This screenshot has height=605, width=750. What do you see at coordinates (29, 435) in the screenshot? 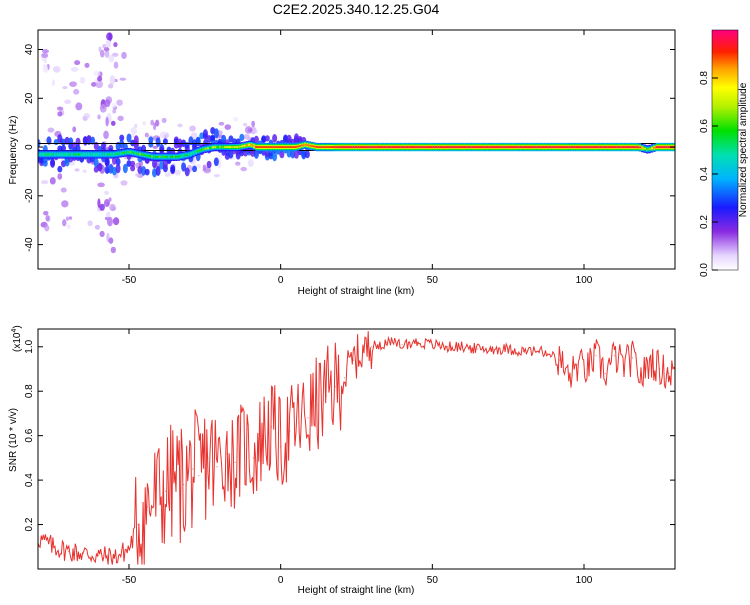
I see `snr-y-tick-label: 0.6` at bounding box center [29, 435].